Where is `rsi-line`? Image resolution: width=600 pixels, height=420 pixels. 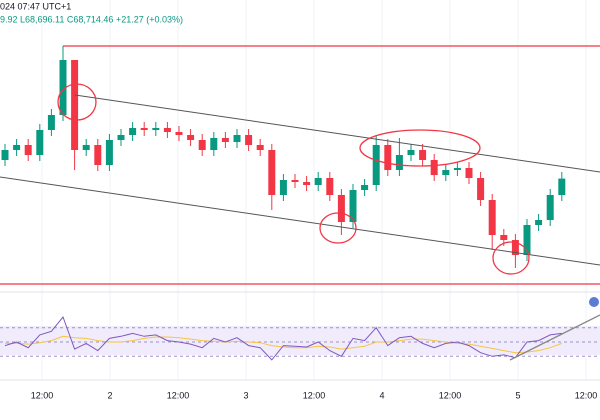
rsi-line is located at coordinates (283, 338).